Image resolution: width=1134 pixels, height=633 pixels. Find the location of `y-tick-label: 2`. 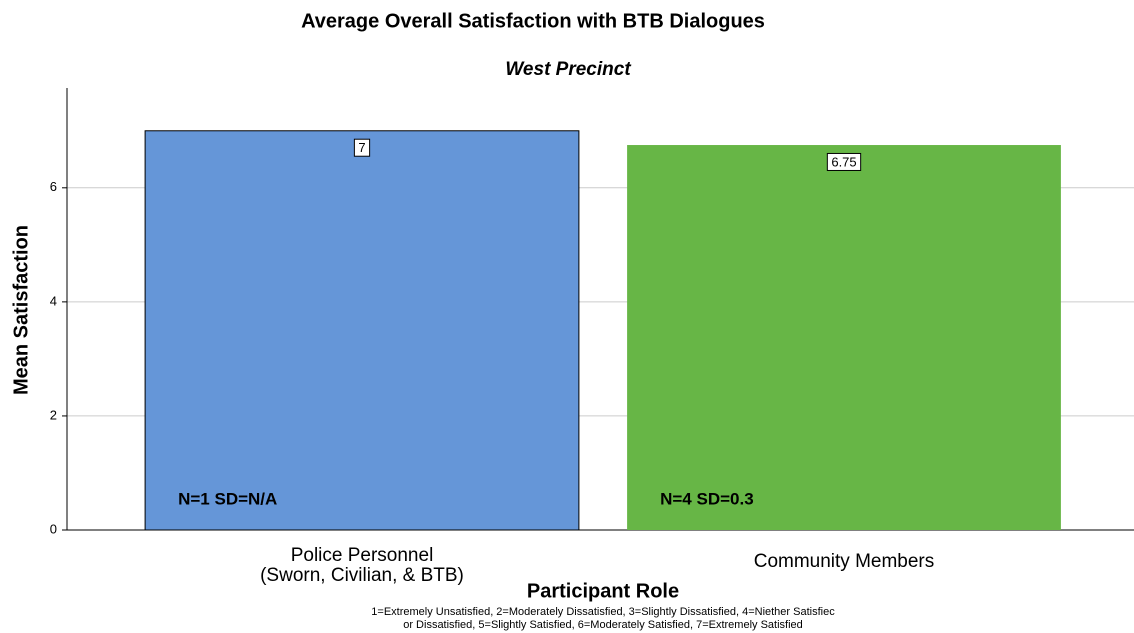

y-tick-label: 2 is located at coordinates (53, 414).